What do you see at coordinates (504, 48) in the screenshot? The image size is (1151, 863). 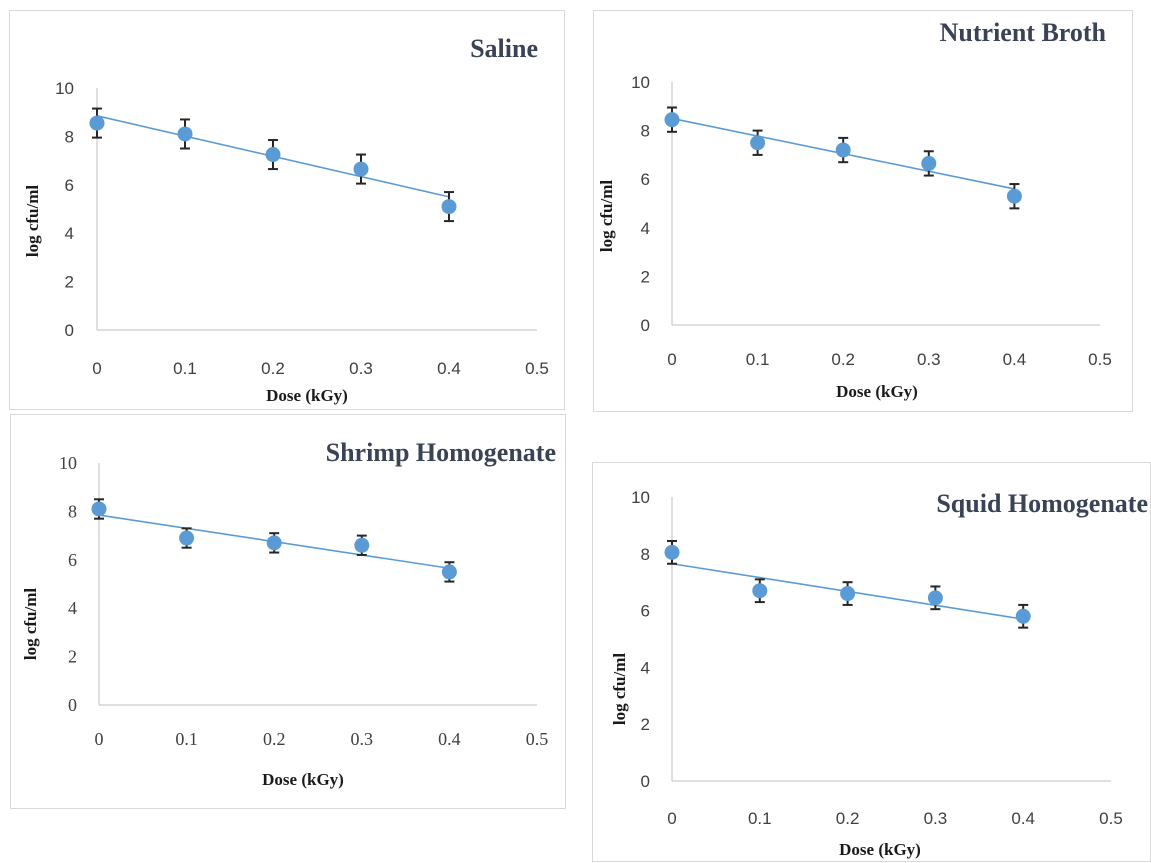 I see `chart-title: Saline` at bounding box center [504, 48].